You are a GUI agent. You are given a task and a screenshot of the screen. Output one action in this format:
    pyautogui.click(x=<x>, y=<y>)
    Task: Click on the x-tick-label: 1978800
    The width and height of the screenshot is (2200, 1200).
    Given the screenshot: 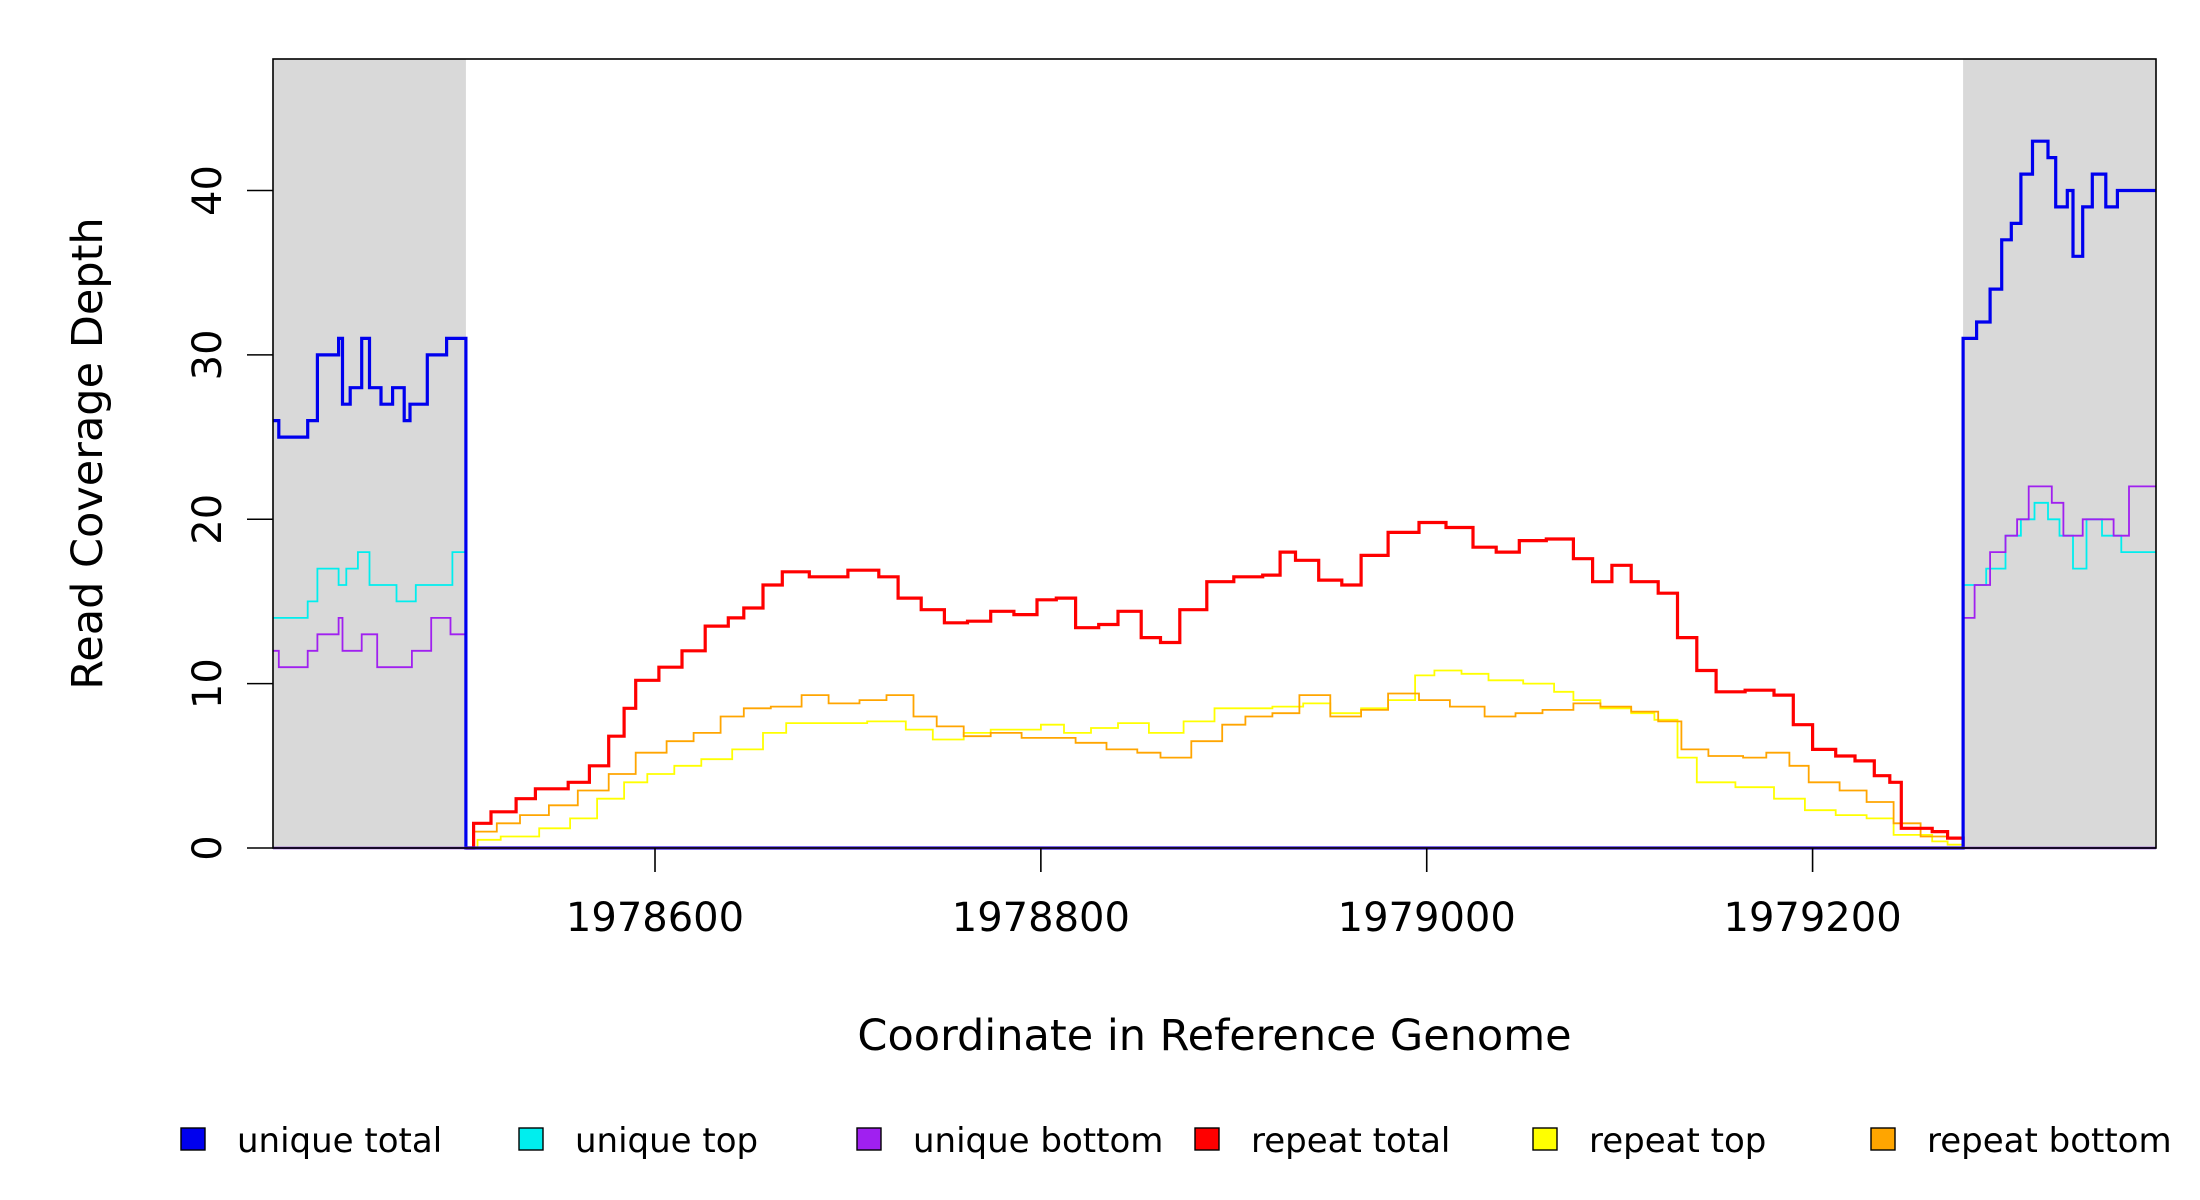 What is the action you would take?
    pyautogui.click(x=1041, y=918)
    